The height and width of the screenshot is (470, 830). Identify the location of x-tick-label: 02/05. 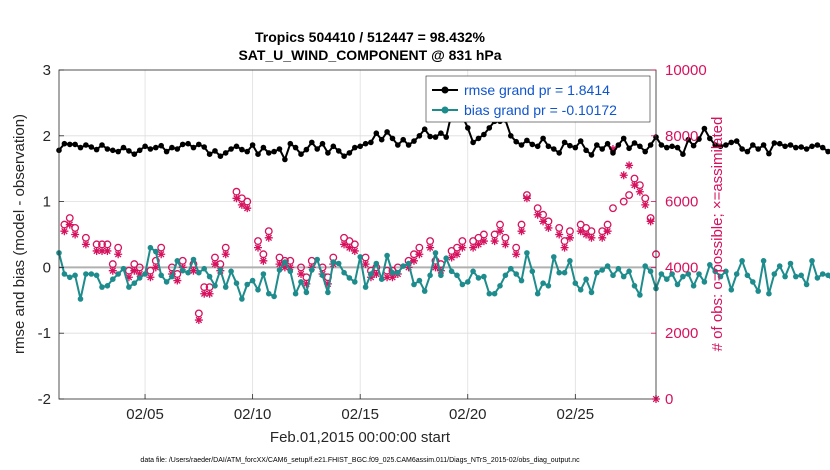
(145, 414).